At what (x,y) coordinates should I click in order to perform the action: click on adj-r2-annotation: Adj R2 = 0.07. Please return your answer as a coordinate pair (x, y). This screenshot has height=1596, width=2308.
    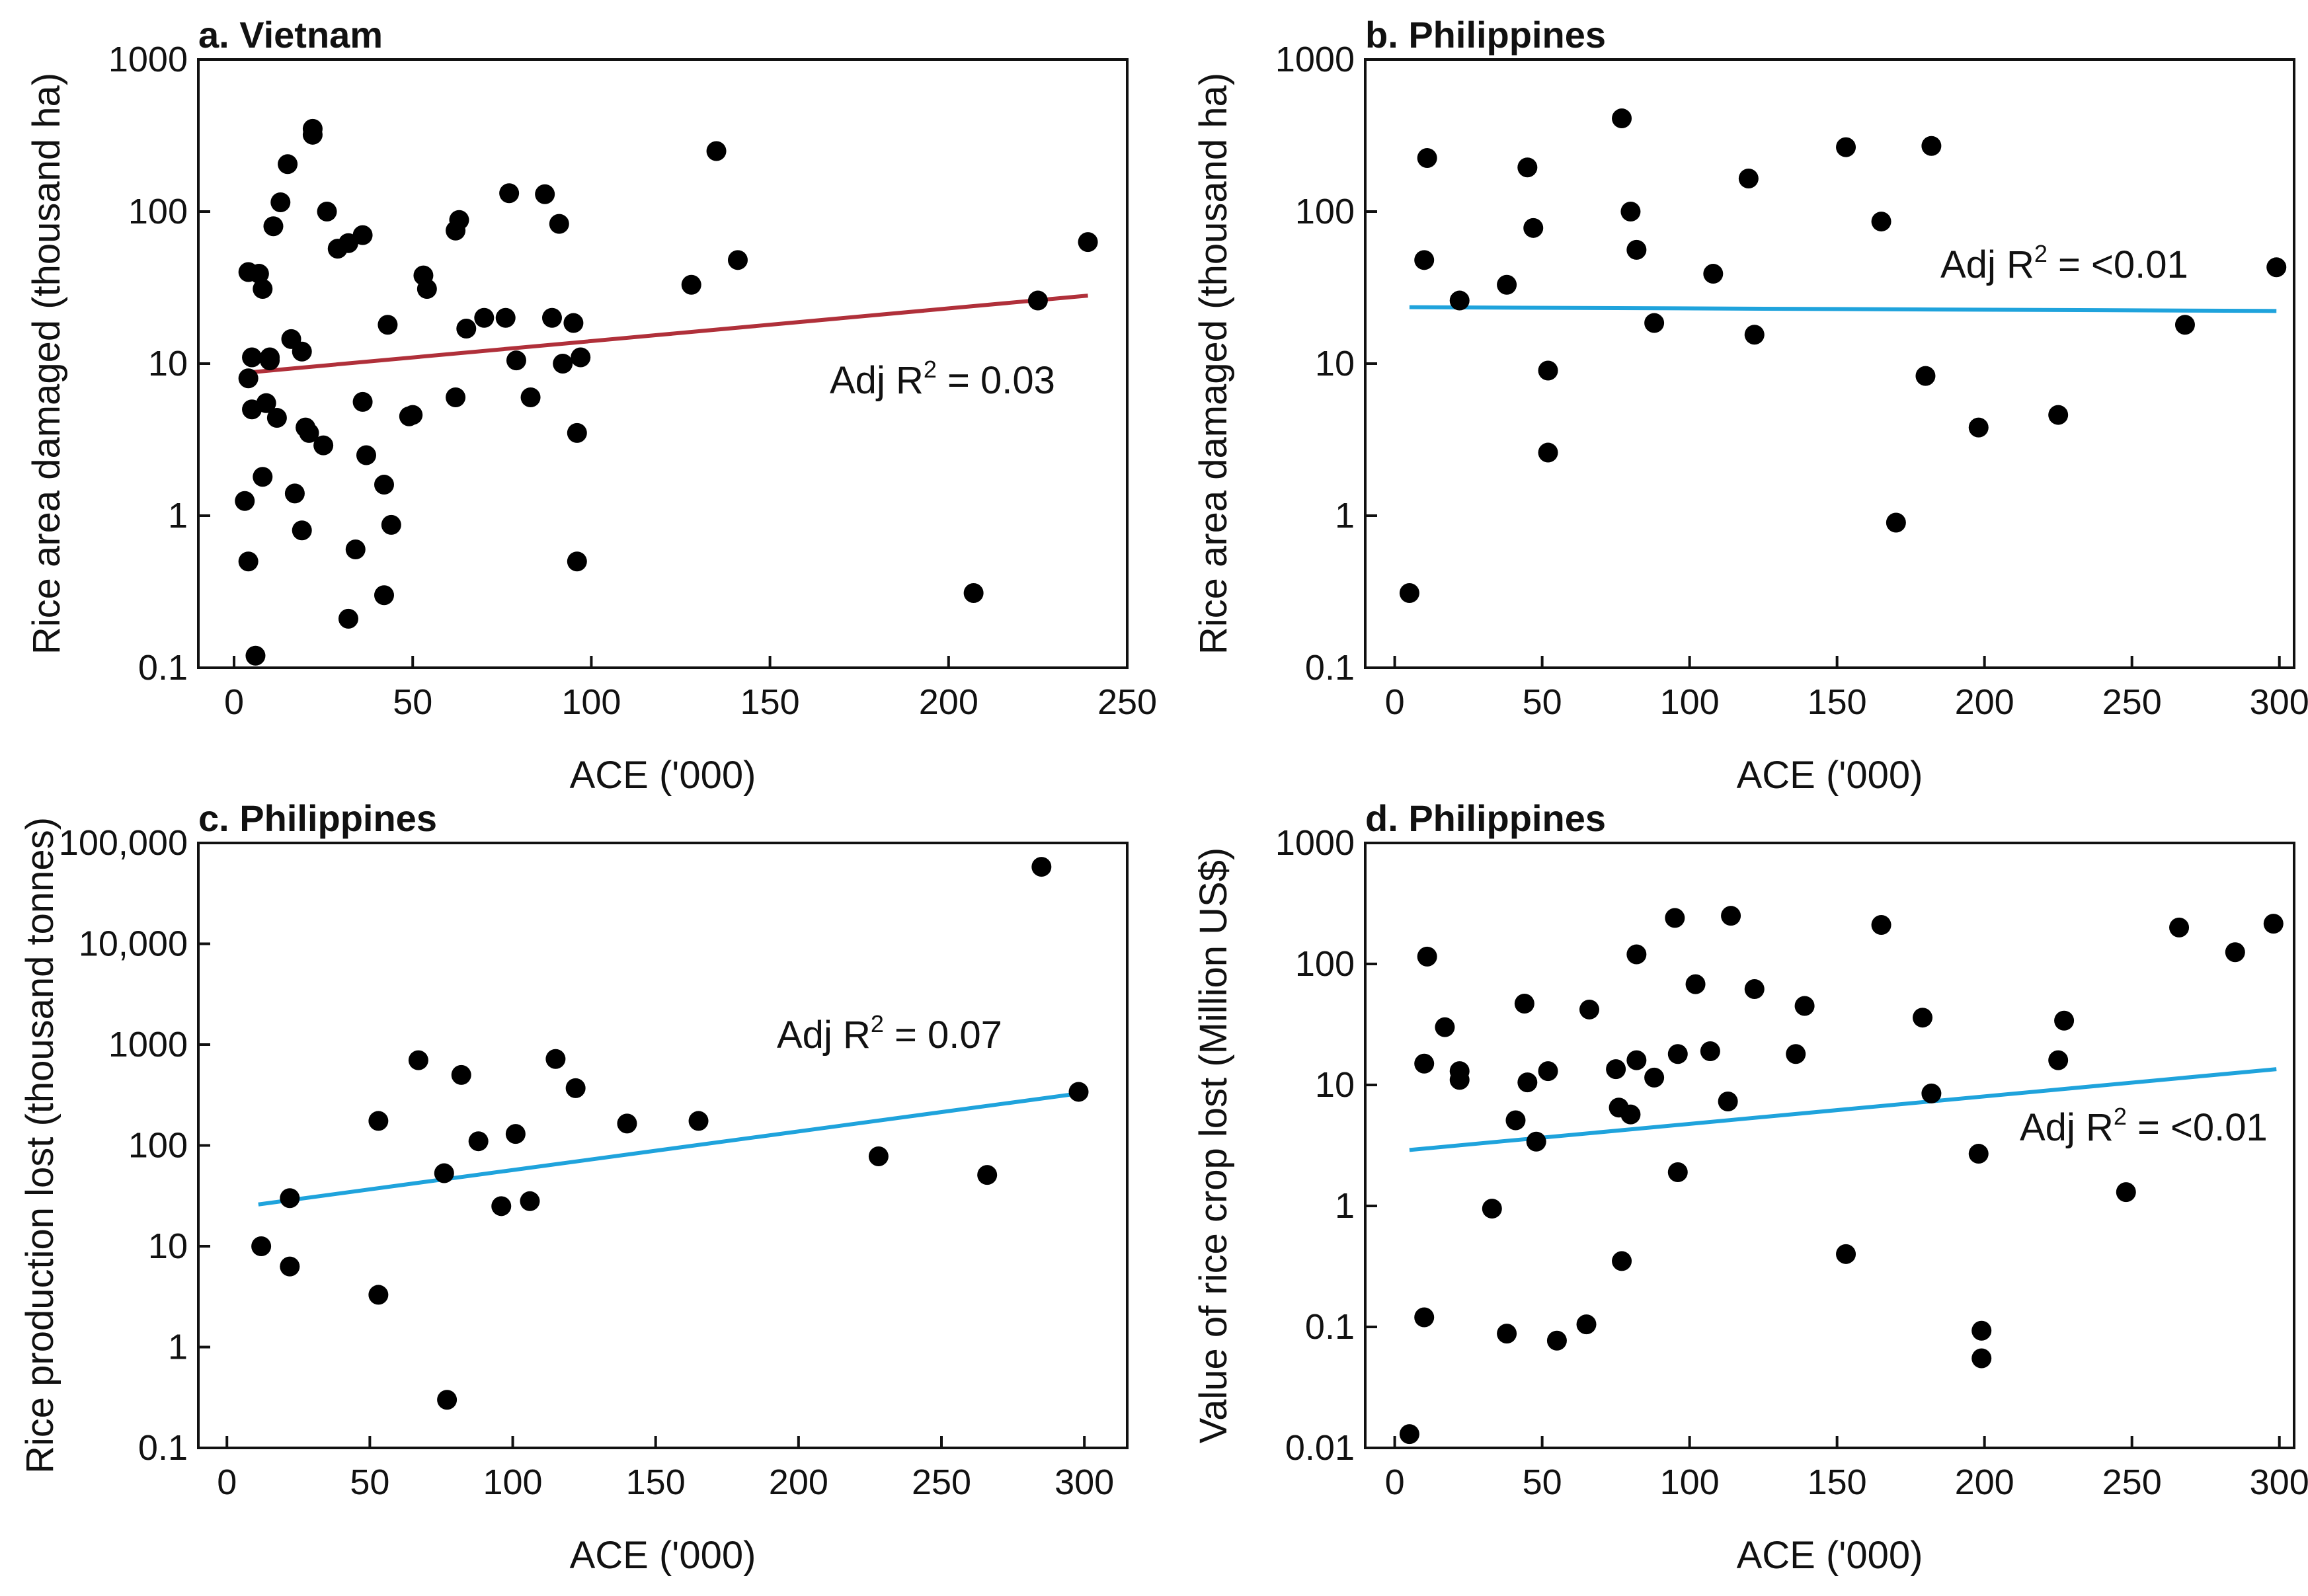
    Looking at the image, I should click on (889, 1033).